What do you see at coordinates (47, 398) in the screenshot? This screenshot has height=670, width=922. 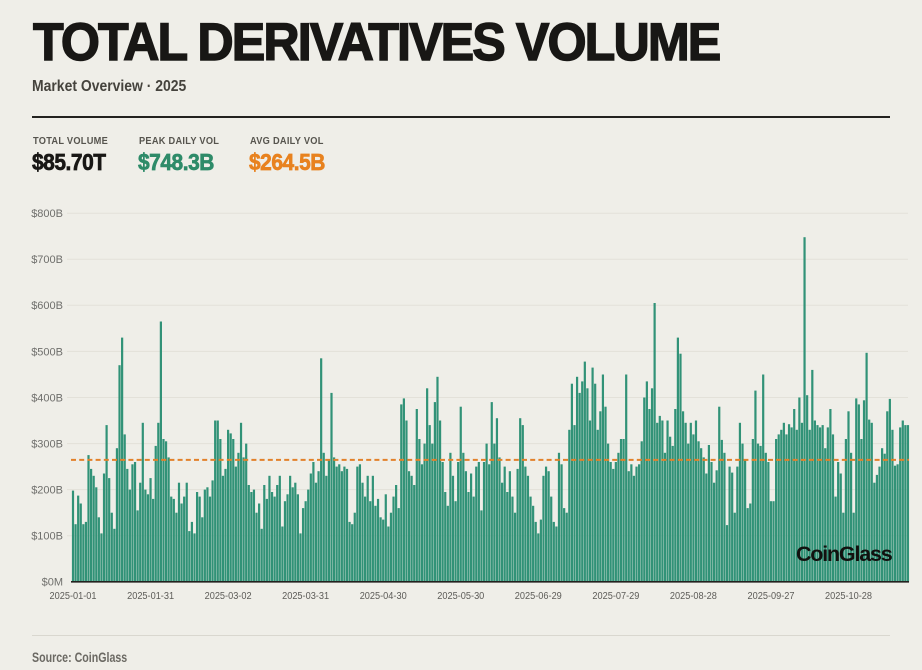 I see `svg-text: $400B` at bounding box center [47, 398].